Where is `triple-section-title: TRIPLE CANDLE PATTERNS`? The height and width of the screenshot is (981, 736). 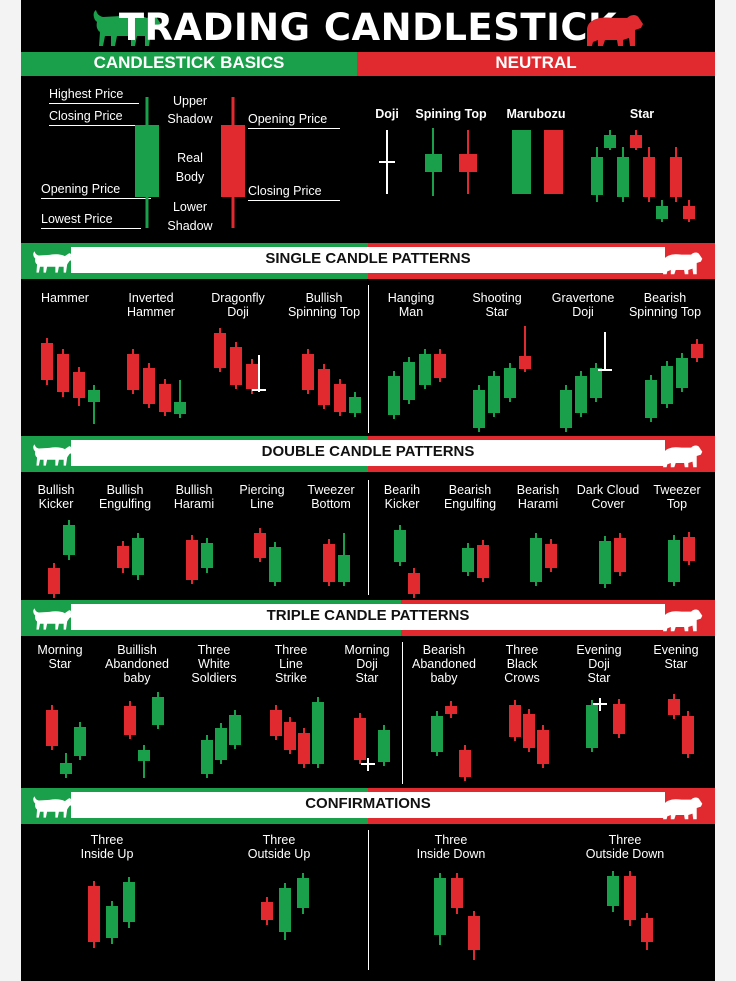
triple-section-title: TRIPLE CANDLE PATTERNS is located at coordinates (368, 615).